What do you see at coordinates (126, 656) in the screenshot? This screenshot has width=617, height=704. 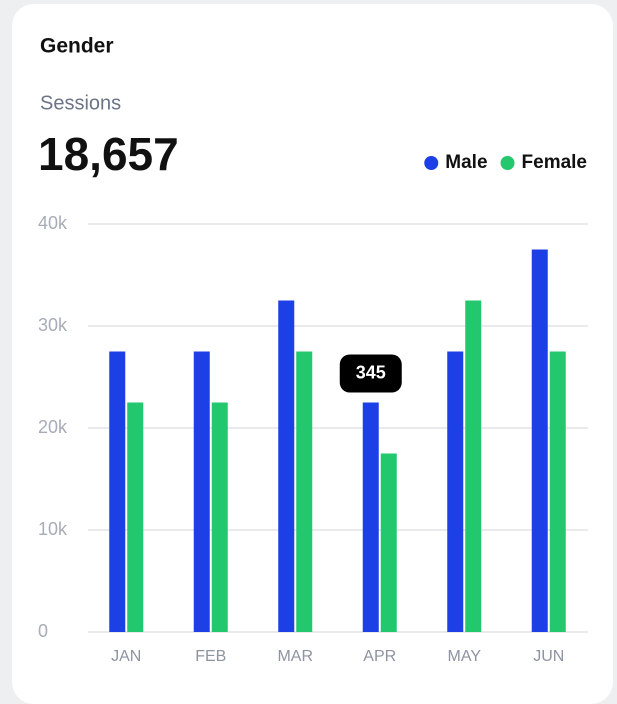 I see `x-tick-label: JAN` at bounding box center [126, 656].